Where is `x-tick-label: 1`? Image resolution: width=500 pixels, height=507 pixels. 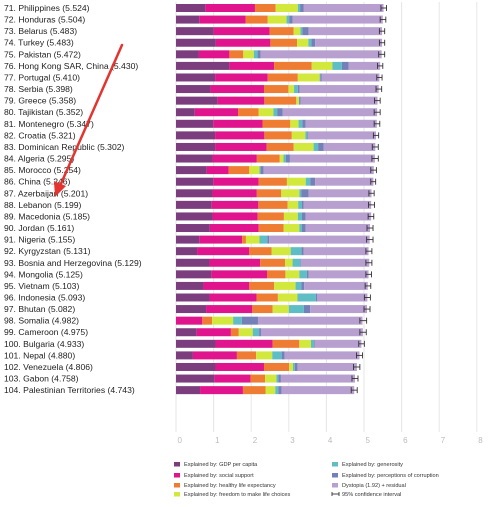
x-tick-label: 1 is located at coordinates (217, 440).